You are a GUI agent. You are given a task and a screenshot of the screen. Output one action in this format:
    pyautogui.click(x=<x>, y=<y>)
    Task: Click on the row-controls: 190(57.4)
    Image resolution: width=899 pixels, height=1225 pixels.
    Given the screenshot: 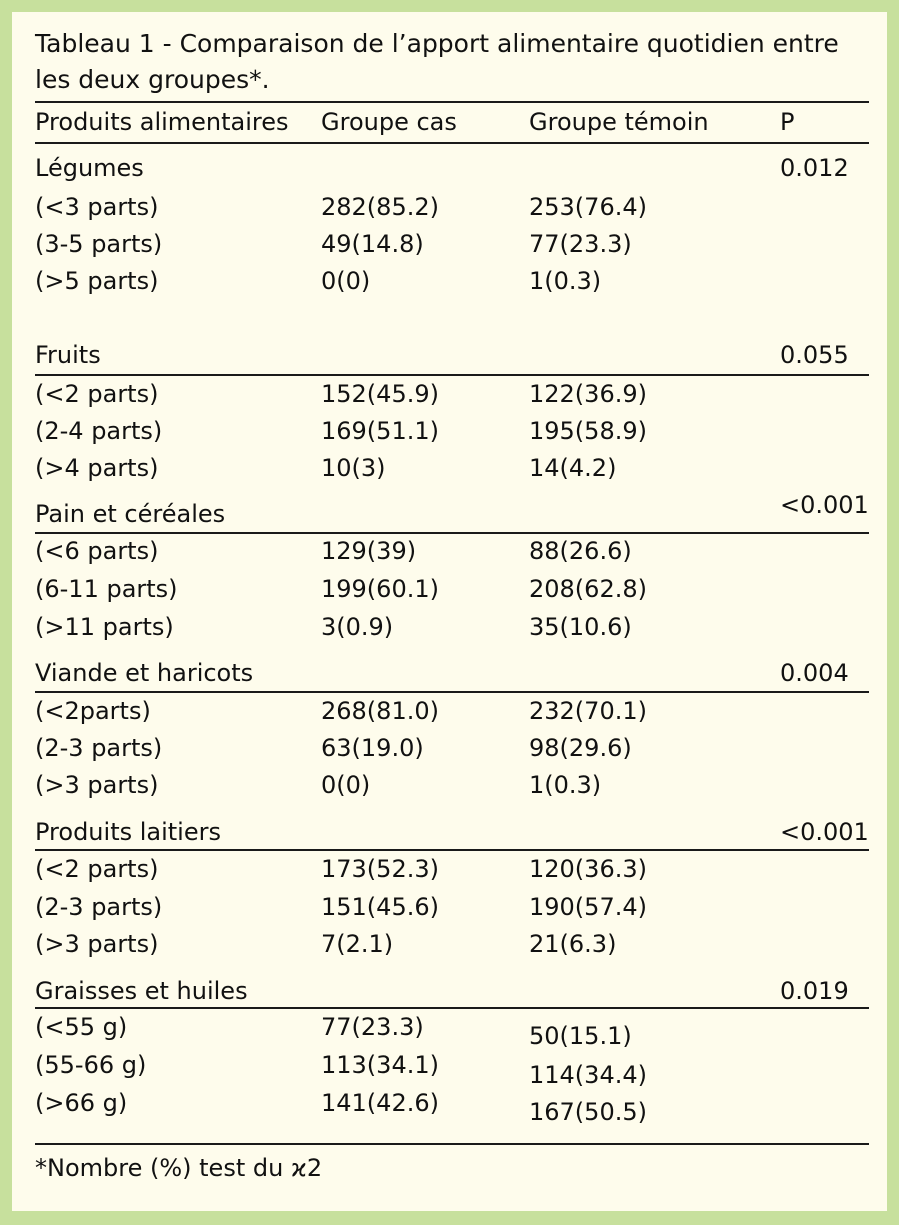 What is the action you would take?
    pyautogui.click(x=588, y=907)
    